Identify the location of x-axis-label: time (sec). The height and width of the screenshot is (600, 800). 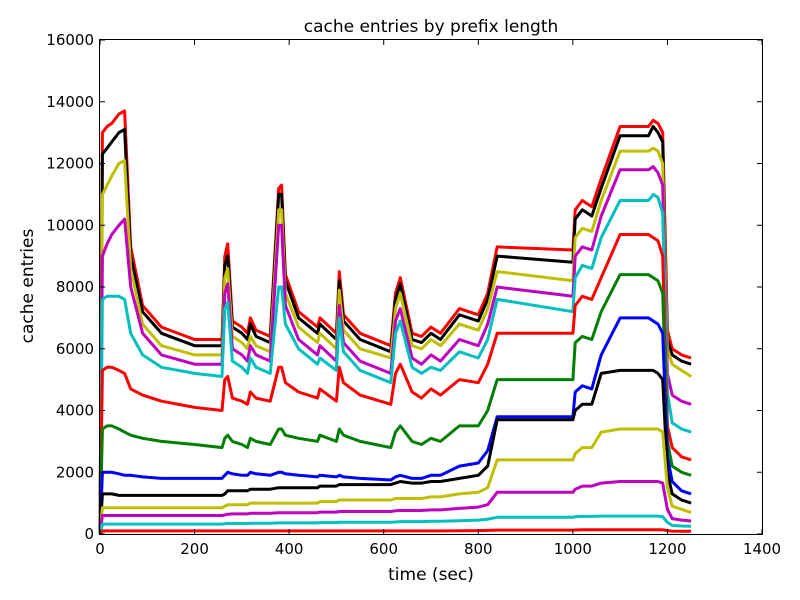
(431, 575).